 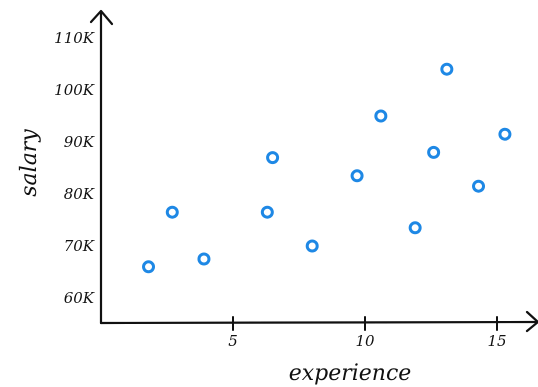 I want to click on y-tick-label: 80K, so click(x=79, y=194).